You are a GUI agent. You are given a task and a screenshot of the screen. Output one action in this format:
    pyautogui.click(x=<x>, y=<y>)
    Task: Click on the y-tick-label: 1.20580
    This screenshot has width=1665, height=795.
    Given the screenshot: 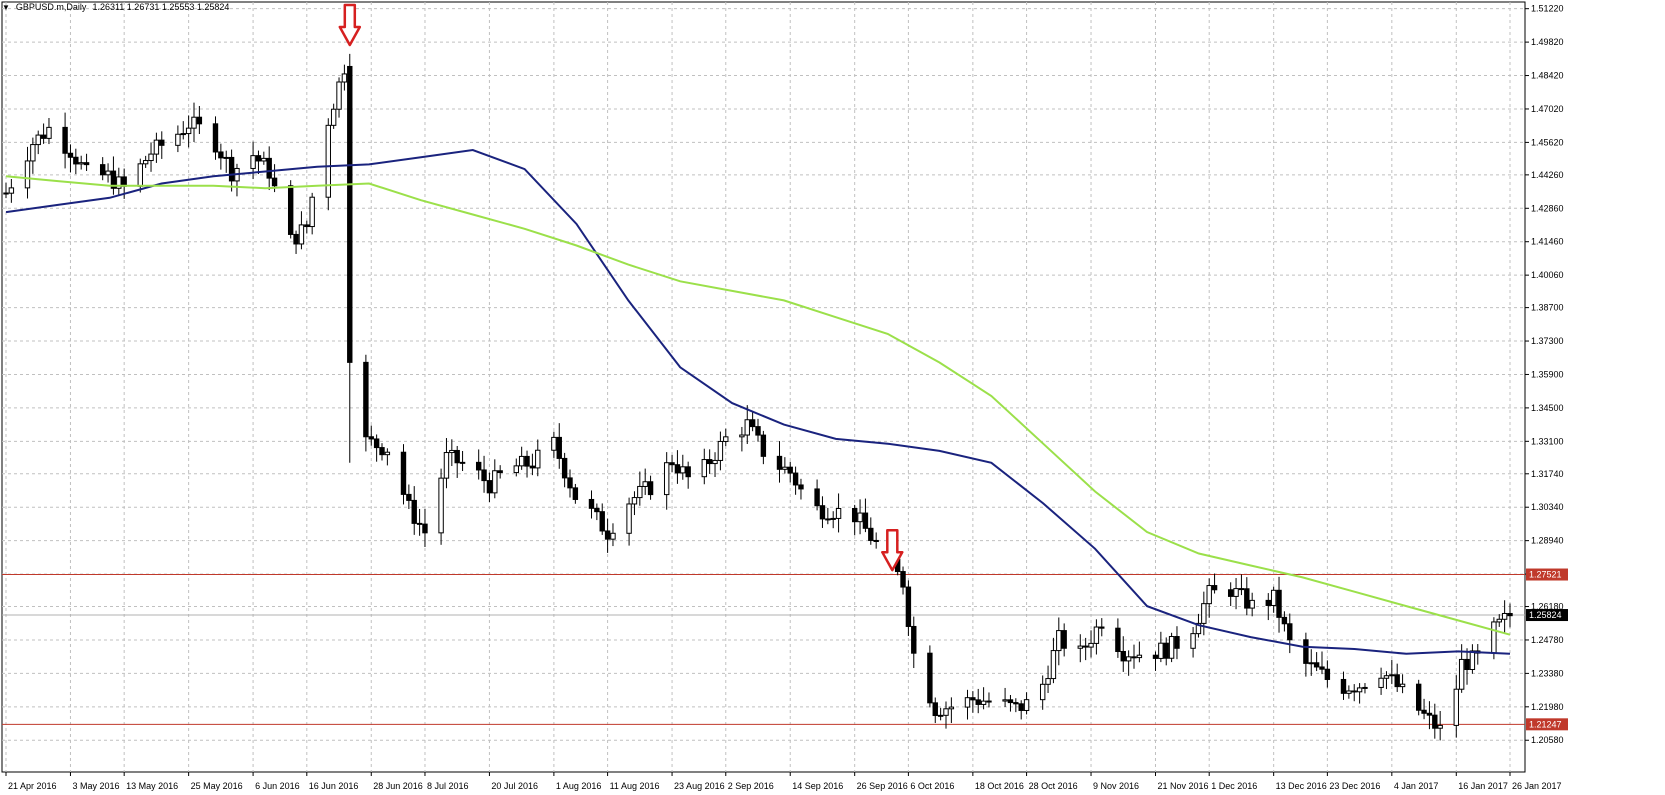 What is the action you would take?
    pyautogui.click(x=1547, y=740)
    